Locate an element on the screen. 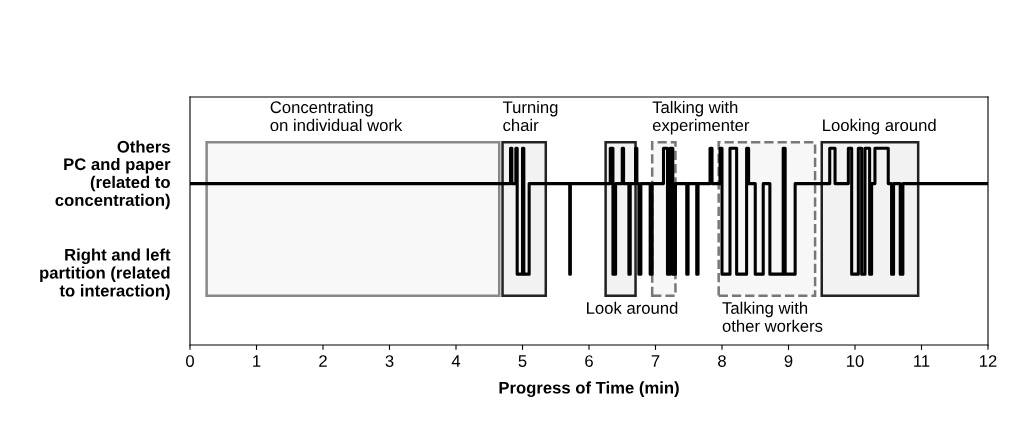  x-tick-label: 3 is located at coordinates (389, 361).